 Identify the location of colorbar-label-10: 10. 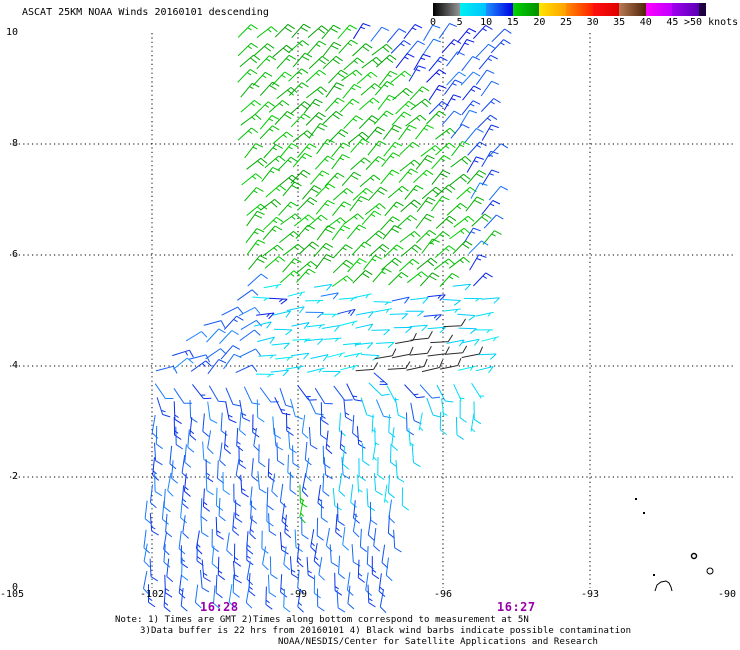
(486, 22).